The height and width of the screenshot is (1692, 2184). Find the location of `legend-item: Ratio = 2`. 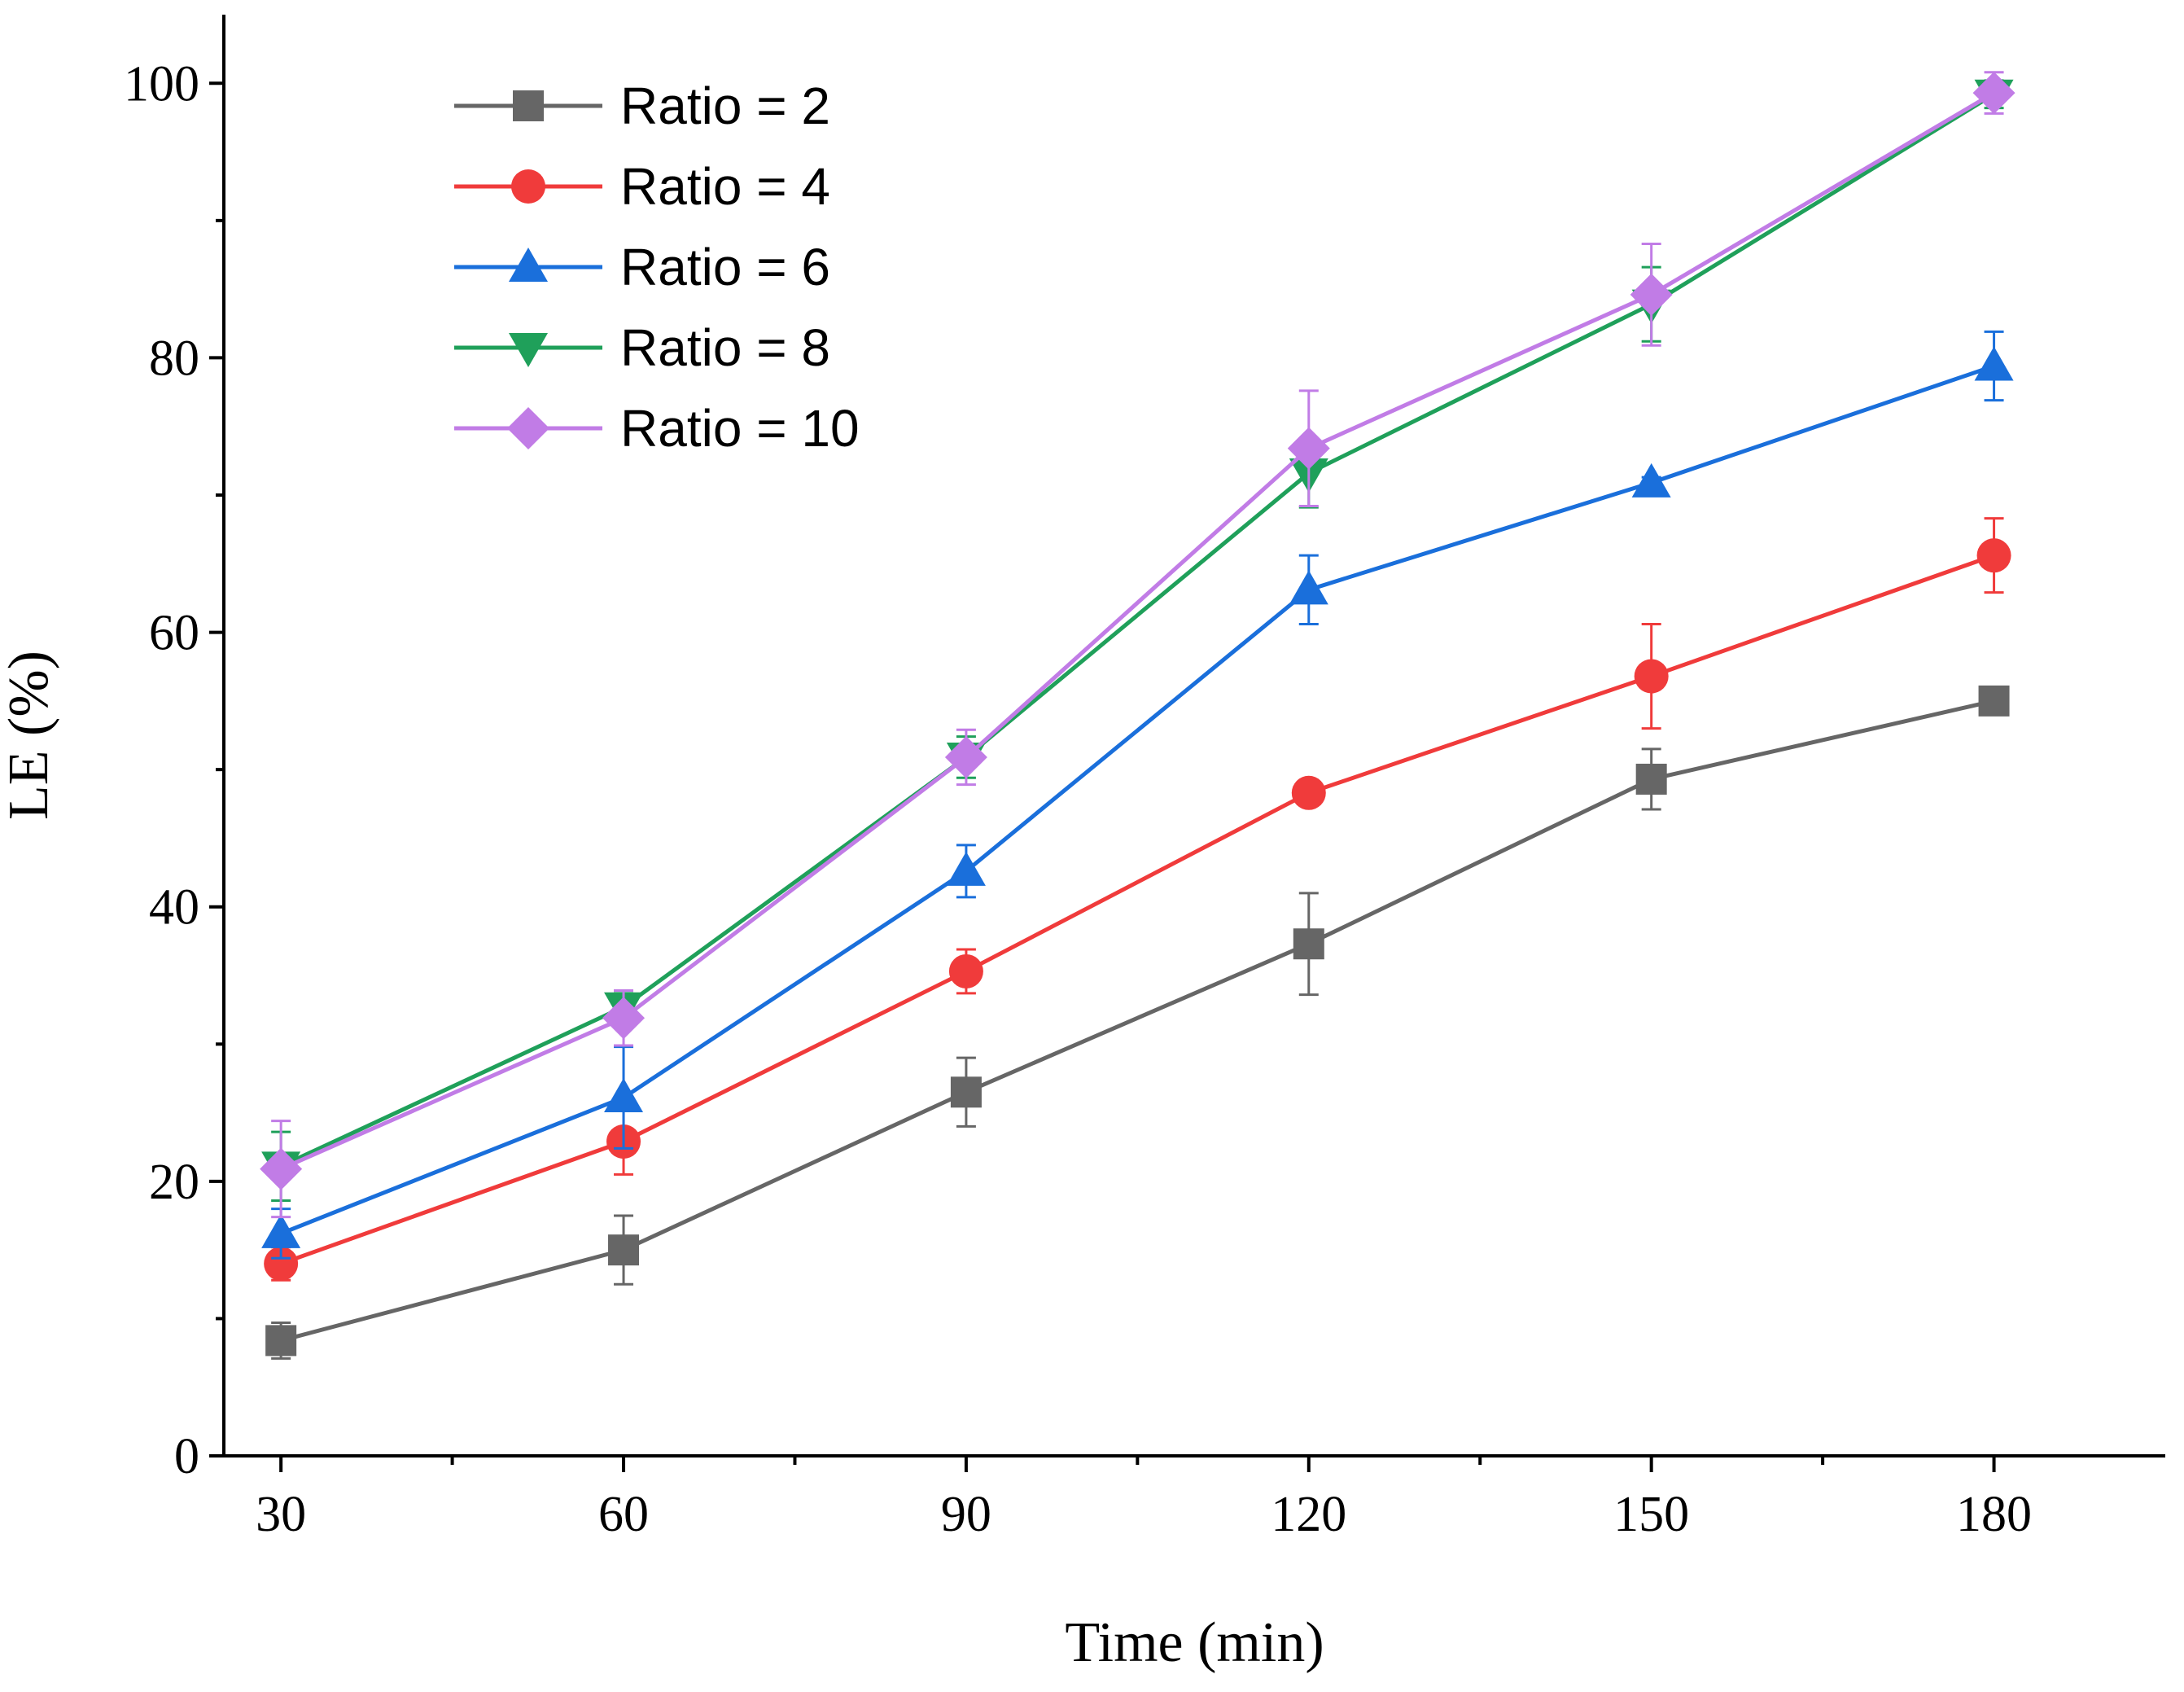

legend-item: Ratio = 2 is located at coordinates (642, 106).